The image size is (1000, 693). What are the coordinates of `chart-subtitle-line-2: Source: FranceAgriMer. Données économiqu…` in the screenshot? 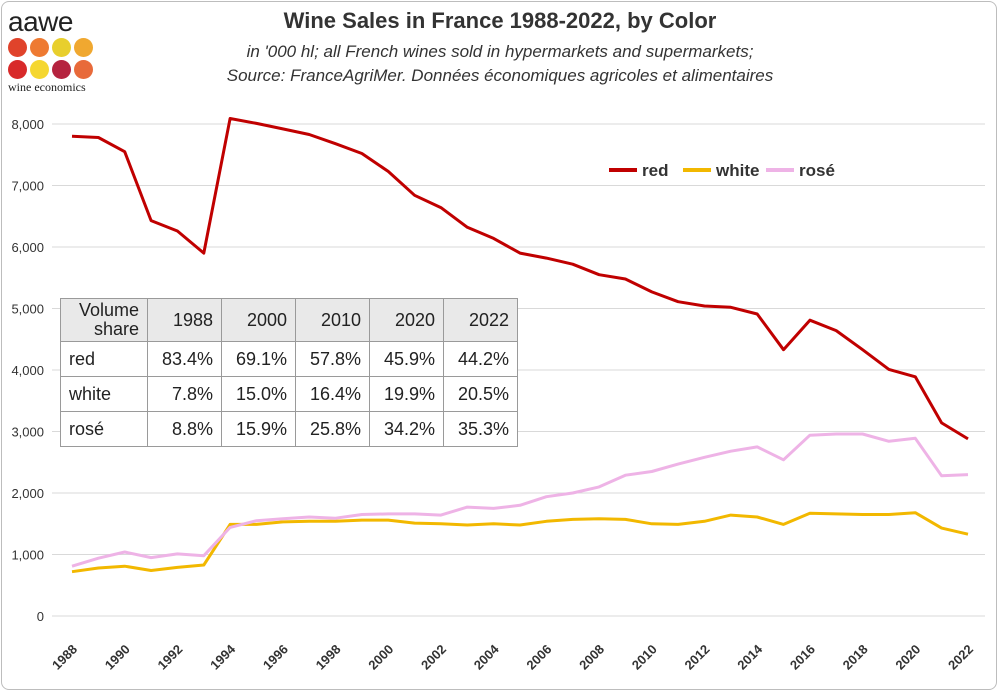 It's located at (500, 75).